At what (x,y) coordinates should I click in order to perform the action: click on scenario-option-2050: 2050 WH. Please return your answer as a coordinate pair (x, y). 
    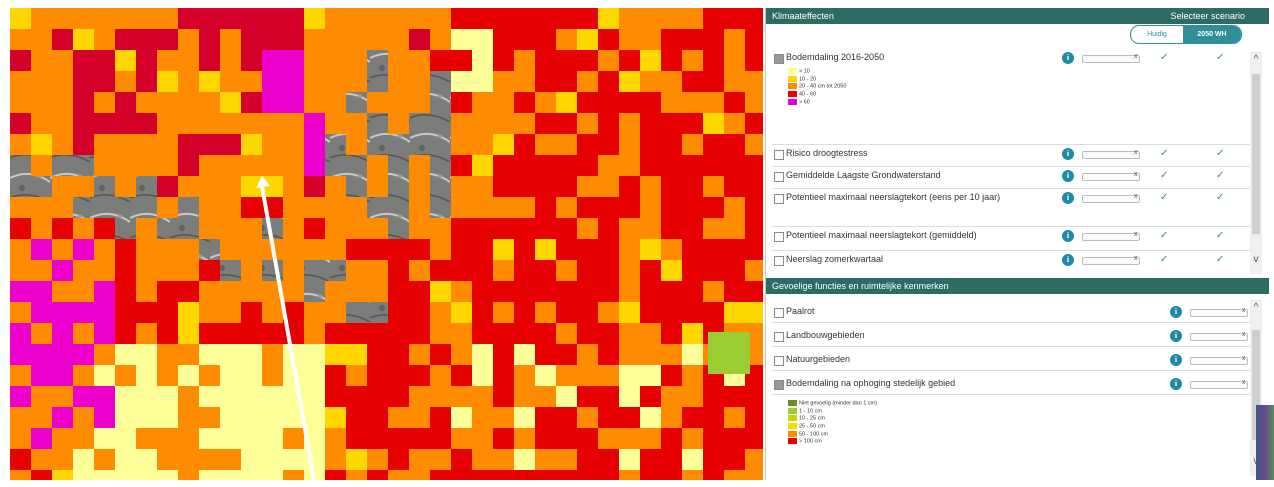
    Looking at the image, I should click on (1212, 34).